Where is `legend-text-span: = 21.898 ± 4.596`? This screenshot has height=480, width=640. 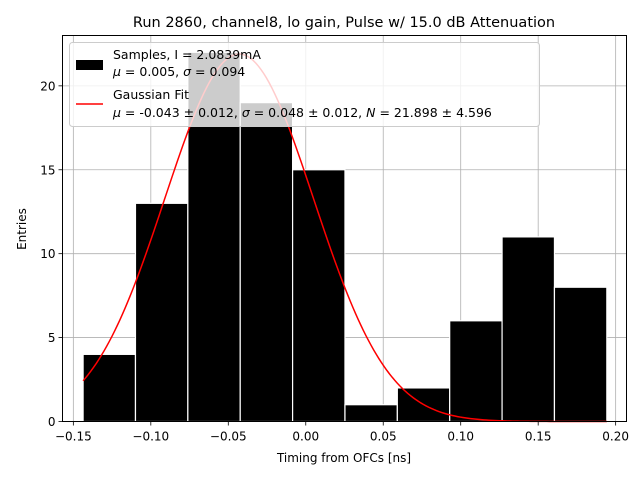 legend-text-span: = 21.898 ± 4.596 is located at coordinates (433, 112).